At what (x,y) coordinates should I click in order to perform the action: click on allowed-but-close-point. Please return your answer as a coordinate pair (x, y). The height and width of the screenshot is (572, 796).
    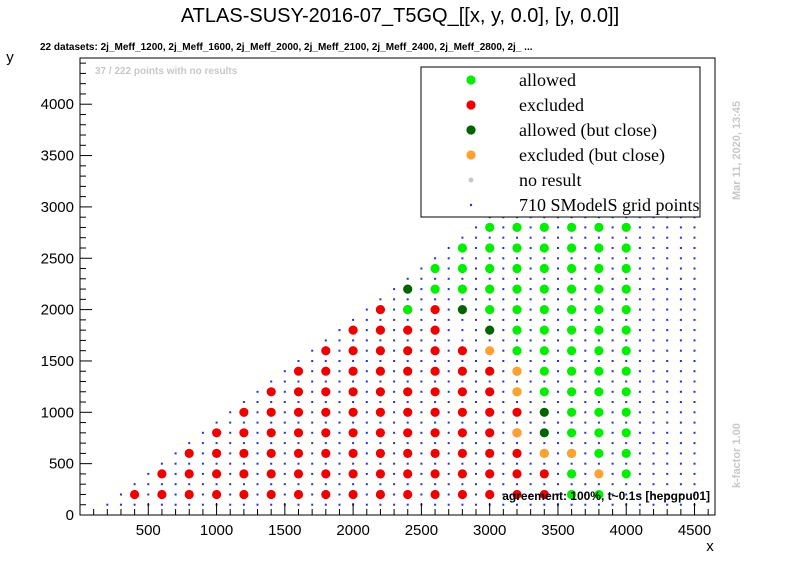
    Looking at the image, I should click on (462, 310).